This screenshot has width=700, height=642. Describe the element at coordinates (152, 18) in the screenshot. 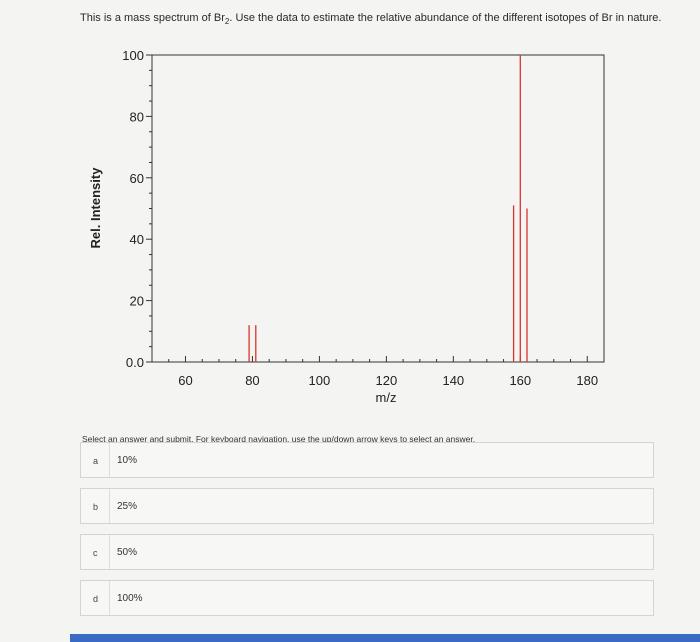

I see `question-text-start: This is a mass spectrum of Br` at that location.